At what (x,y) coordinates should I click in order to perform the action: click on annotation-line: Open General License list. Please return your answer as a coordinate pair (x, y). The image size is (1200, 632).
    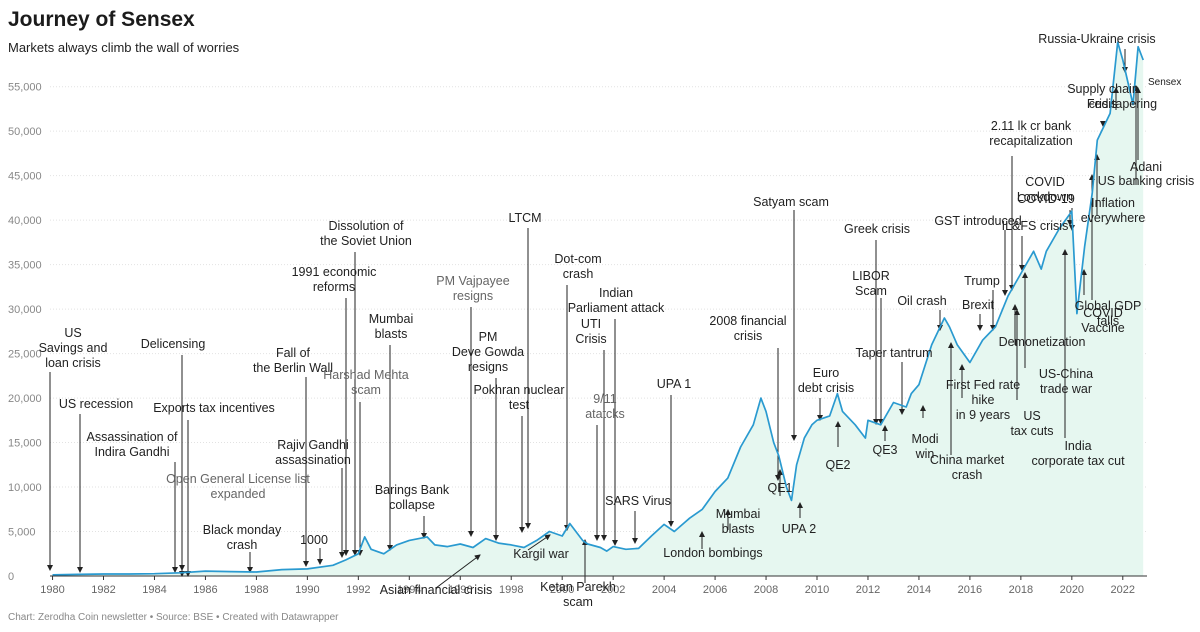
    Looking at the image, I should click on (238, 479).